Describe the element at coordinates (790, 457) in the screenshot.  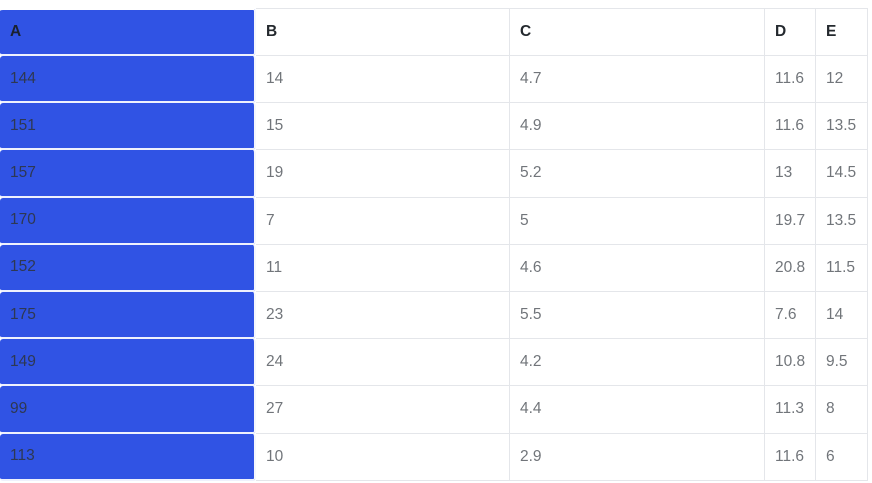
I see `cell-d-row9: 11.6` at that location.